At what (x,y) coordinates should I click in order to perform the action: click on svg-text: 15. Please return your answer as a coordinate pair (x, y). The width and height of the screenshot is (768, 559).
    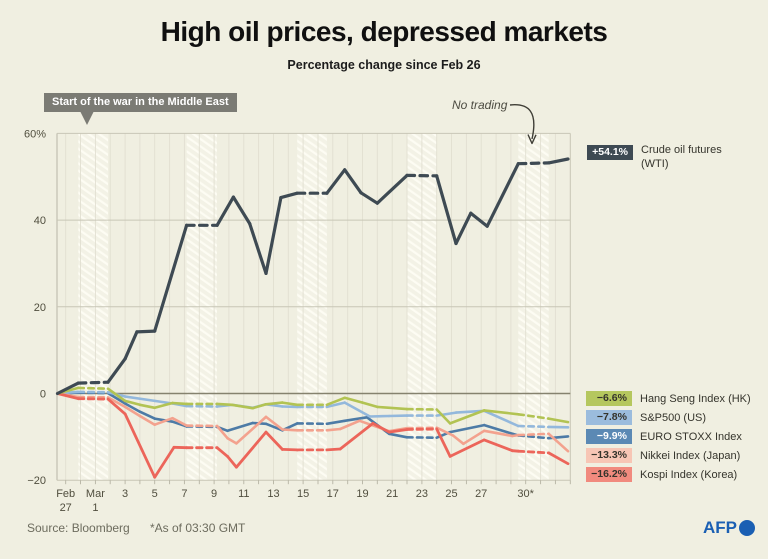
    Looking at the image, I should click on (303, 494).